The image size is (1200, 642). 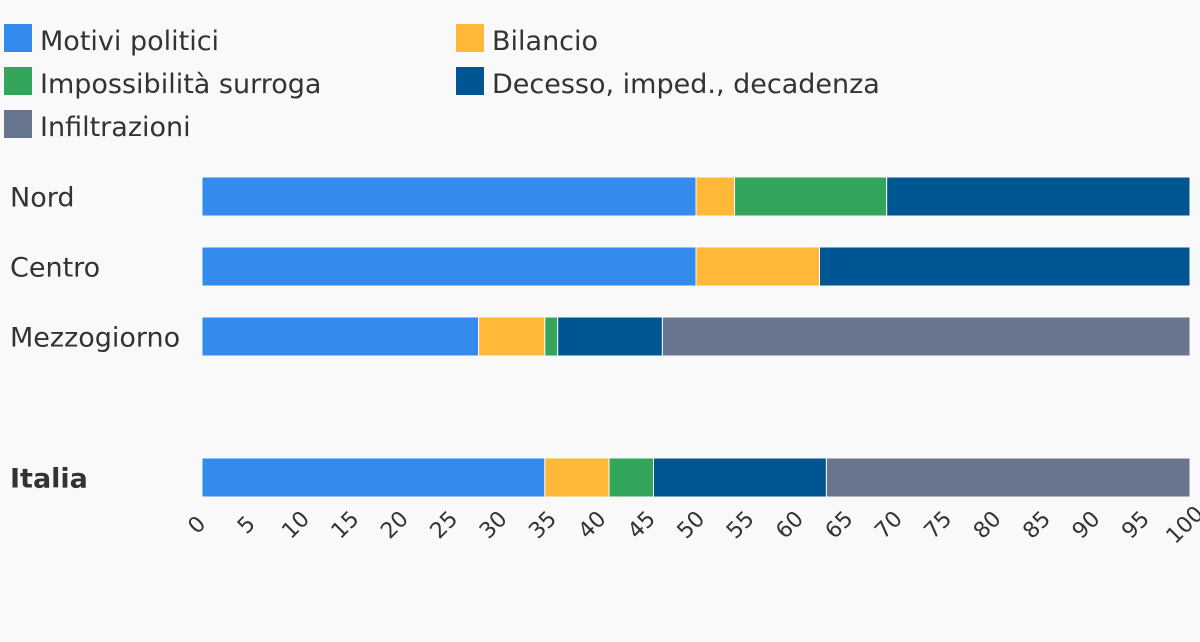 I want to click on legend-motivi-politici-swatch, so click(x=18, y=38).